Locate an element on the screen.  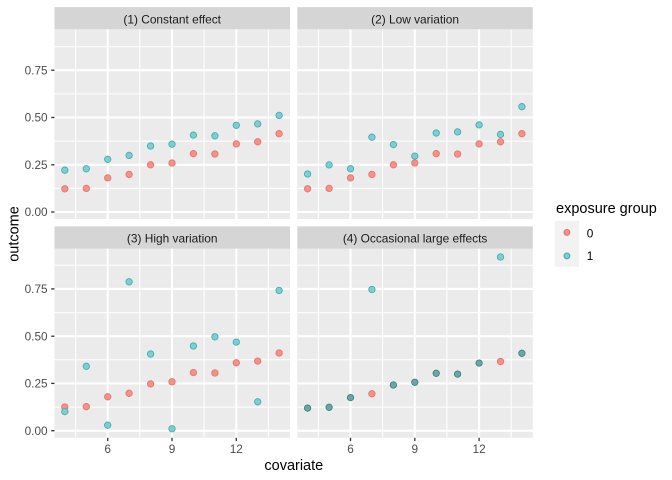
svg-text: 0 is located at coordinates (590, 233).